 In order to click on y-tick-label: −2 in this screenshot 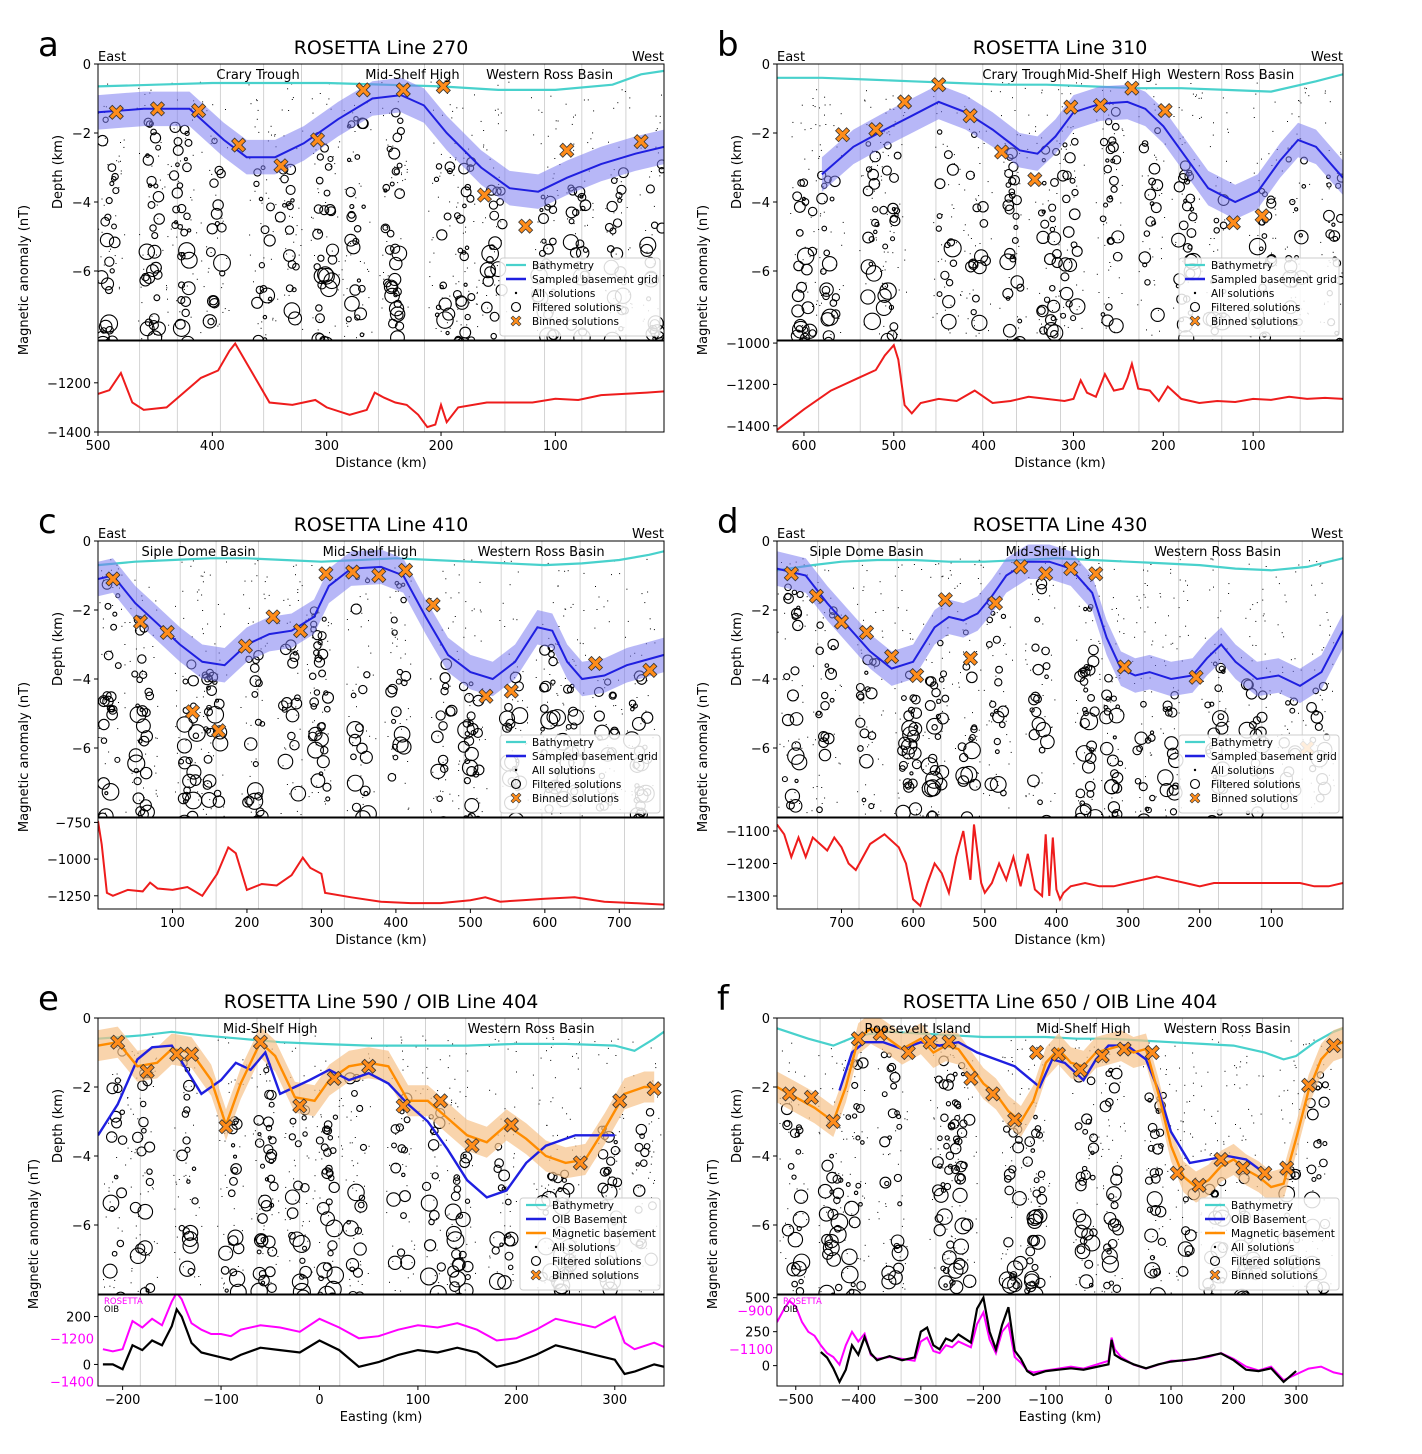, I will do `click(81, 134)`.